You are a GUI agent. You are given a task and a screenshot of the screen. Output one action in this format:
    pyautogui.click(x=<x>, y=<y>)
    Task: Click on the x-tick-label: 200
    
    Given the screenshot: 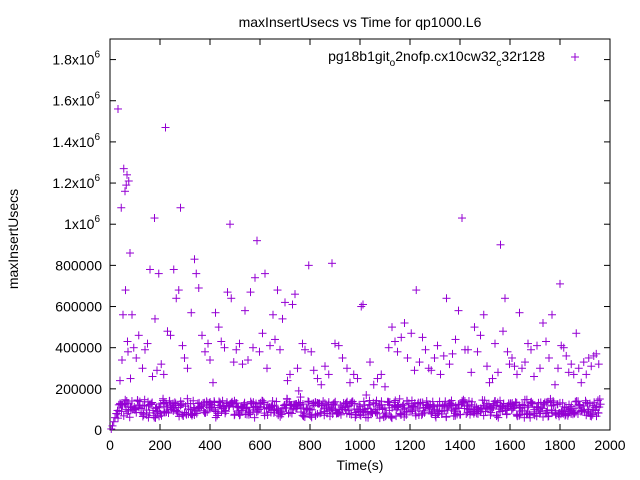 What is the action you would take?
    pyautogui.click(x=160, y=445)
    